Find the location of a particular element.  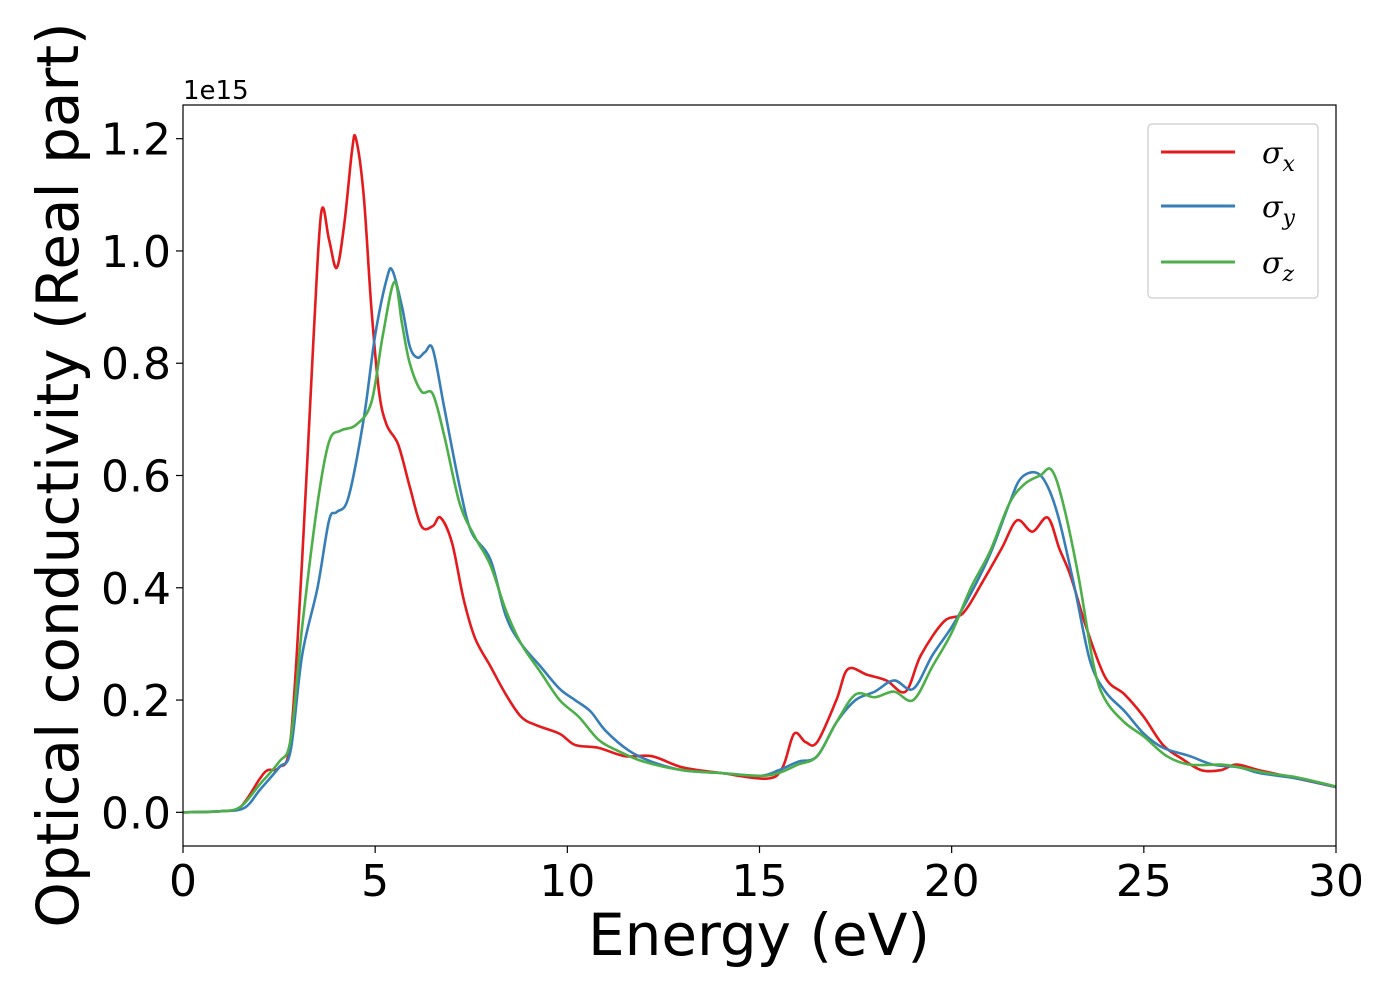

y-tick-label: 1.2 is located at coordinates (136, 140).